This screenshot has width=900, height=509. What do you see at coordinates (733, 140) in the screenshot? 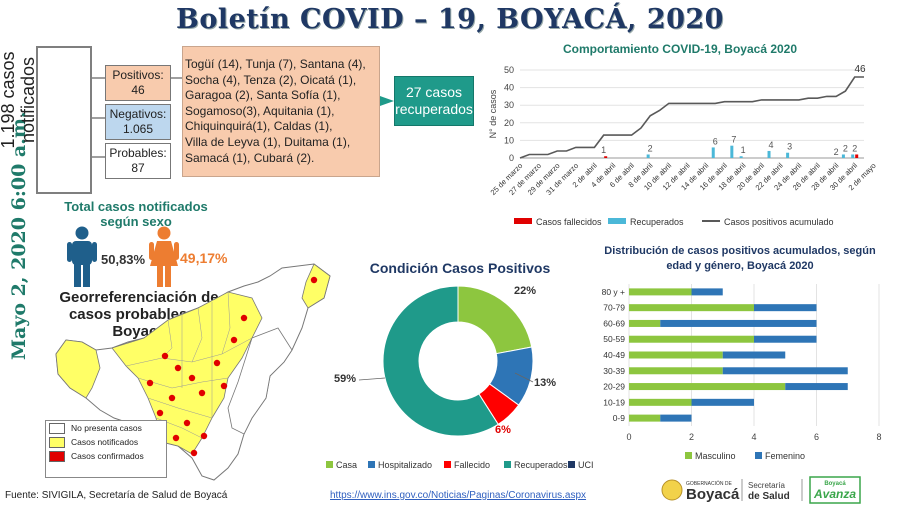
I see `bar-data-label: 7` at bounding box center [733, 140].